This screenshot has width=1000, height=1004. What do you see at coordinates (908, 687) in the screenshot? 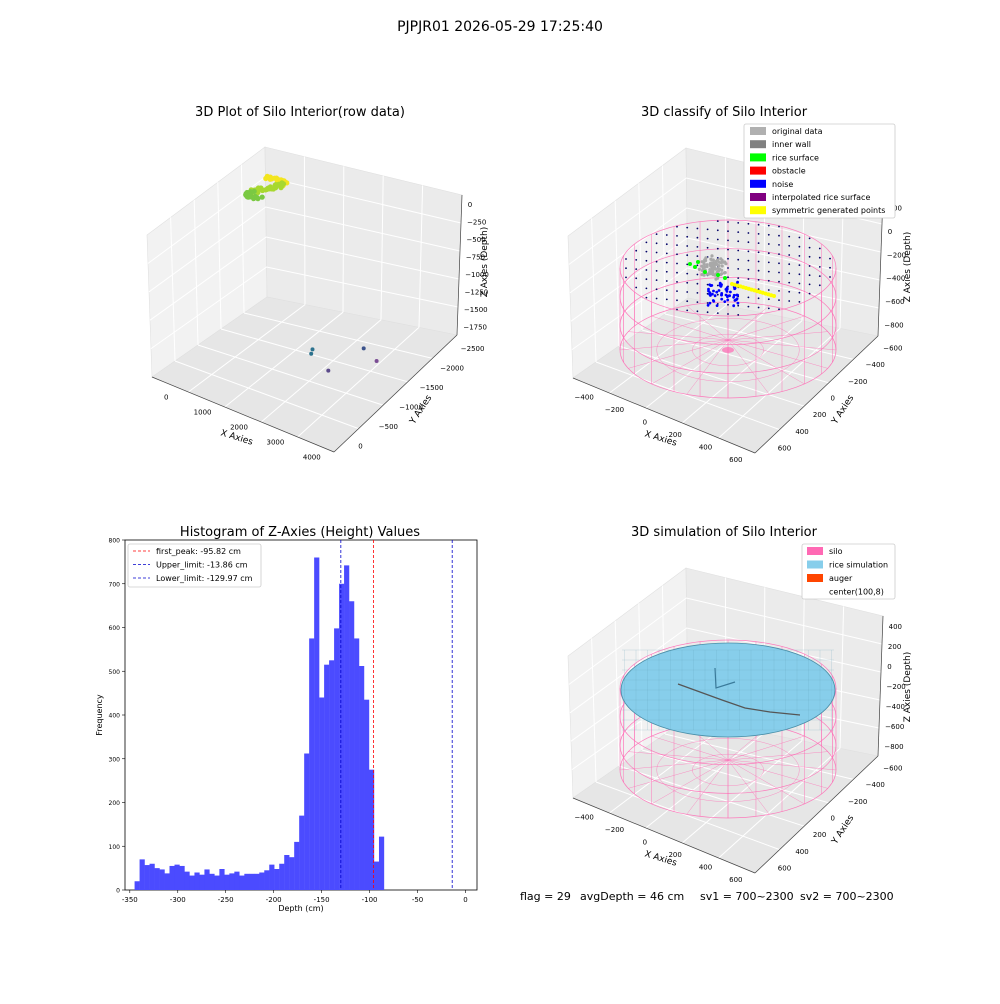
I see `simulation-plot-zlabel: Z Axies (Depth)` at bounding box center [908, 687].